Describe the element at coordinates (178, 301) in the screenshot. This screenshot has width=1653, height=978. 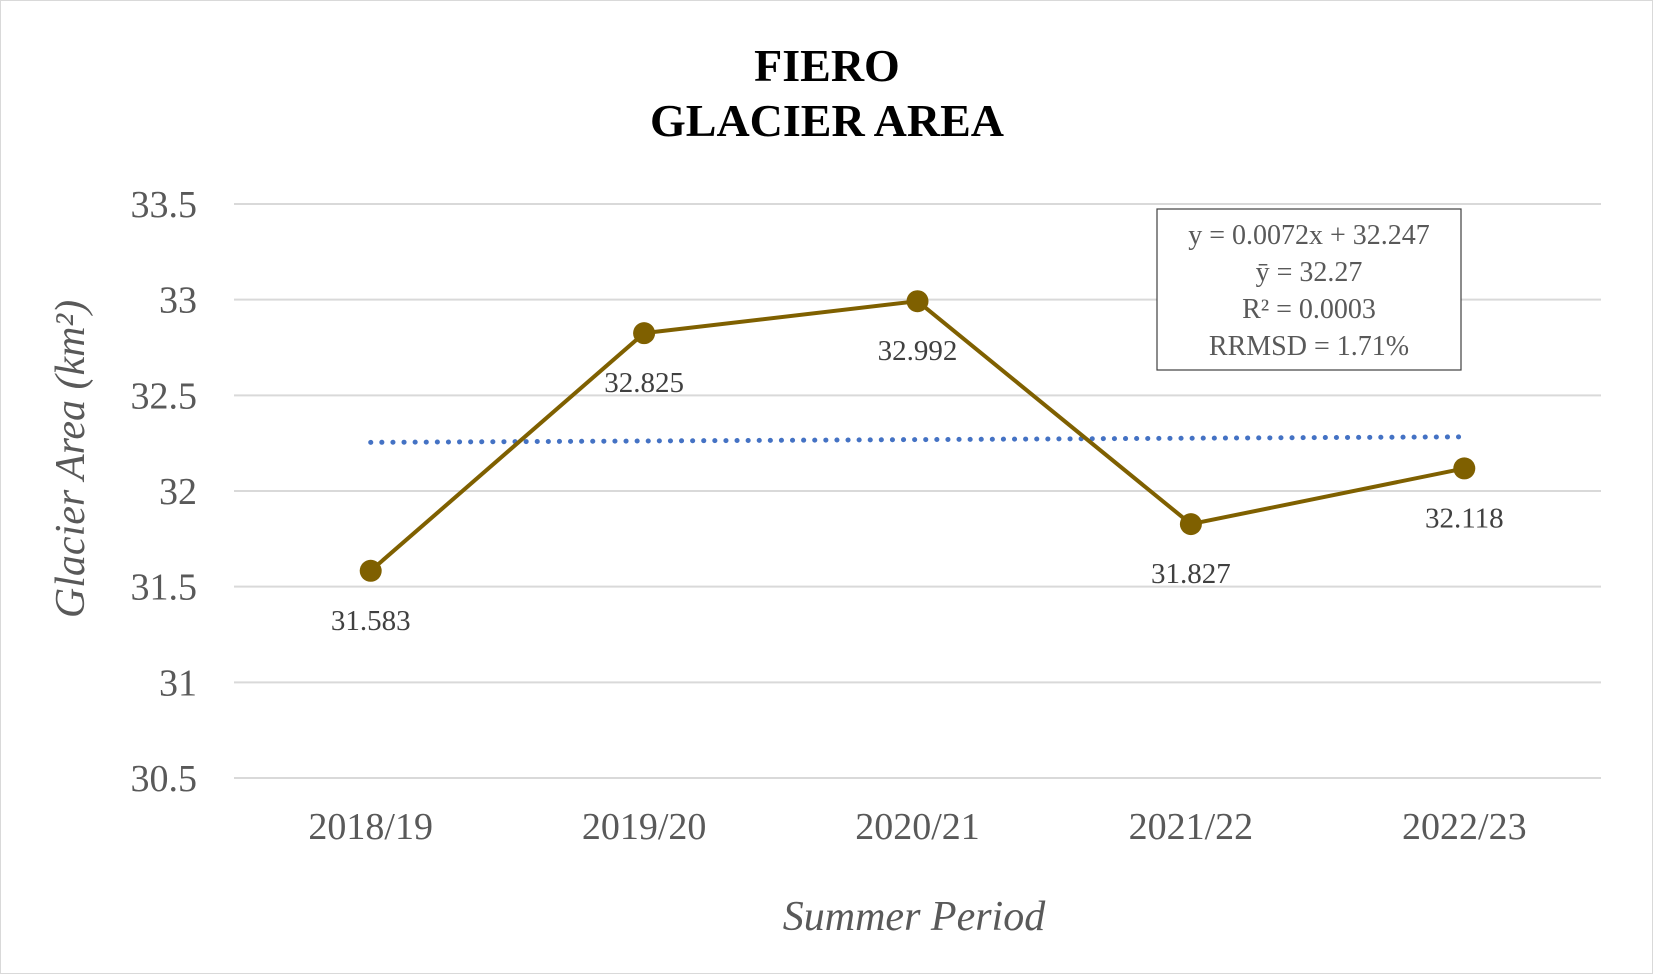
I see `y-tick-label: 33` at that location.